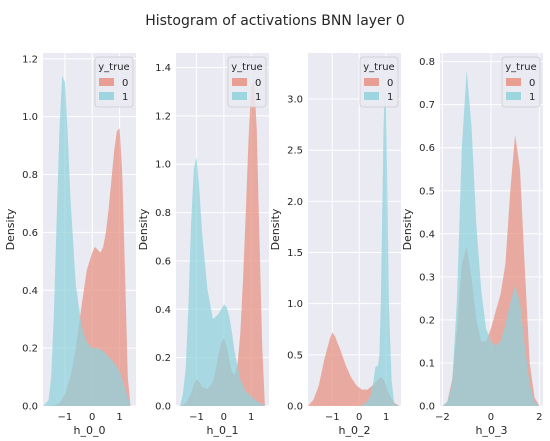 The height and width of the screenshot is (441, 550). Describe the element at coordinates (427, 105) in the screenshot. I see `y-tick-label: 0.7` at that location.